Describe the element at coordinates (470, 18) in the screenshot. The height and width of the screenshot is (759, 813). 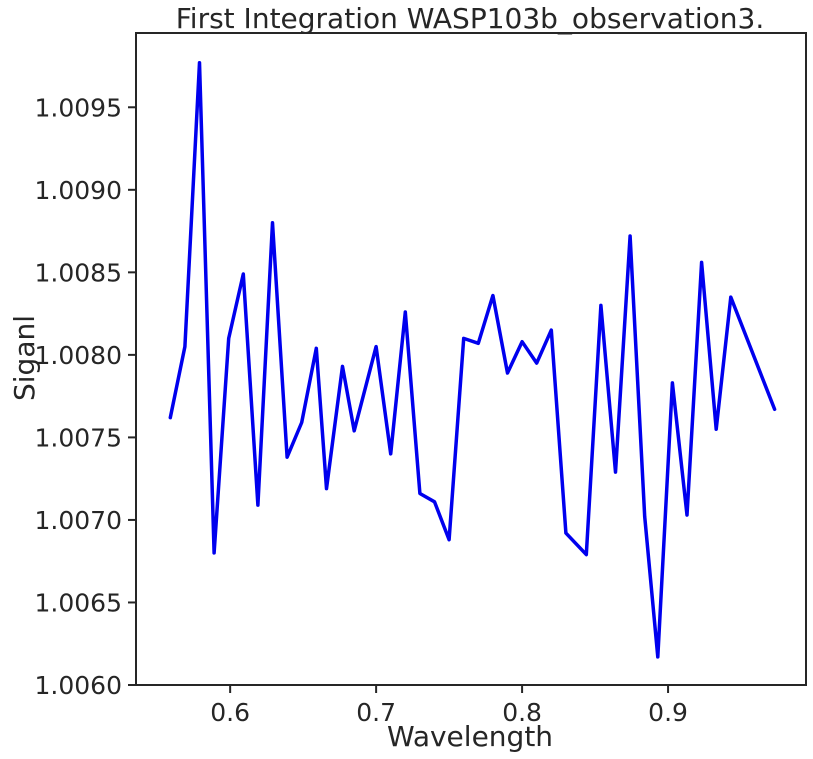
I see `chart-title: First Integration WASP103b_observation3.` at that location.